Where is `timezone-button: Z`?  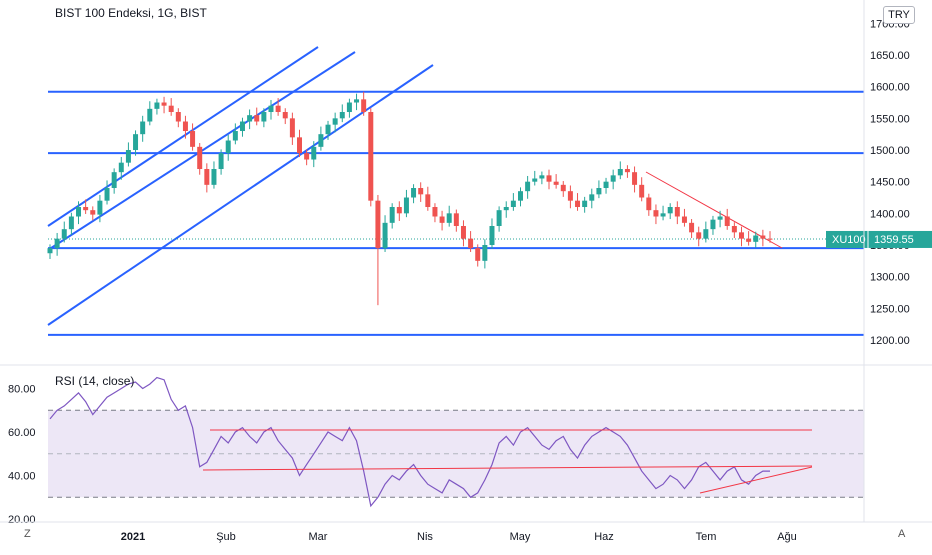
timezone-button: Z is located at coordinates (27, 534).